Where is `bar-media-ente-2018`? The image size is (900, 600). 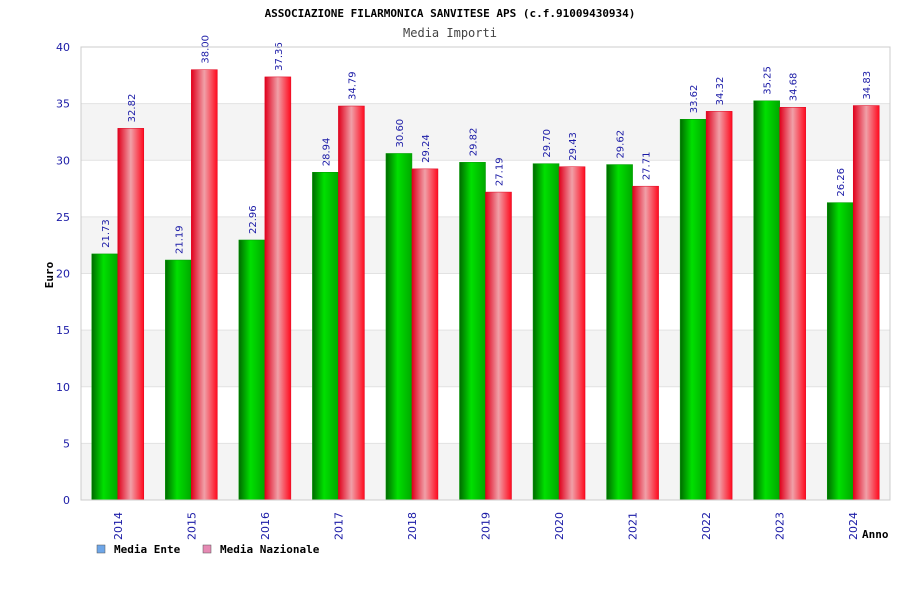
bar-media-ente-2018 is located at coordinates (399, 327).